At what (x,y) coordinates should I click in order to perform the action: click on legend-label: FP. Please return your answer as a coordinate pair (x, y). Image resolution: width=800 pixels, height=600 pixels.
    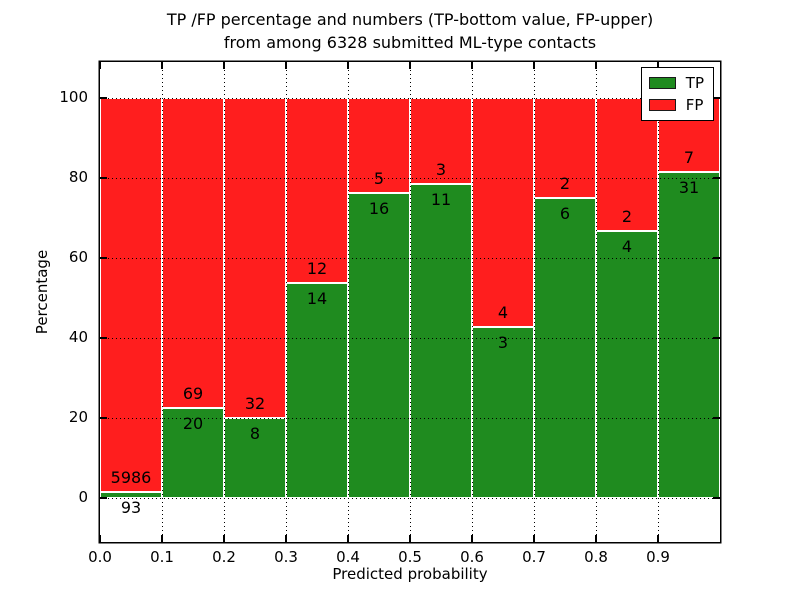
    Looking at the image, I should click on (694, 105).